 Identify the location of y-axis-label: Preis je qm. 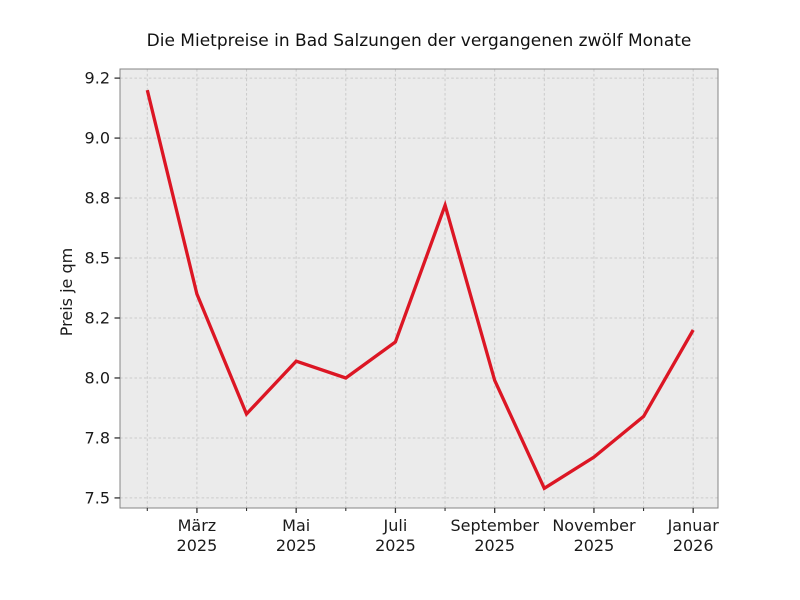
(66, 292).